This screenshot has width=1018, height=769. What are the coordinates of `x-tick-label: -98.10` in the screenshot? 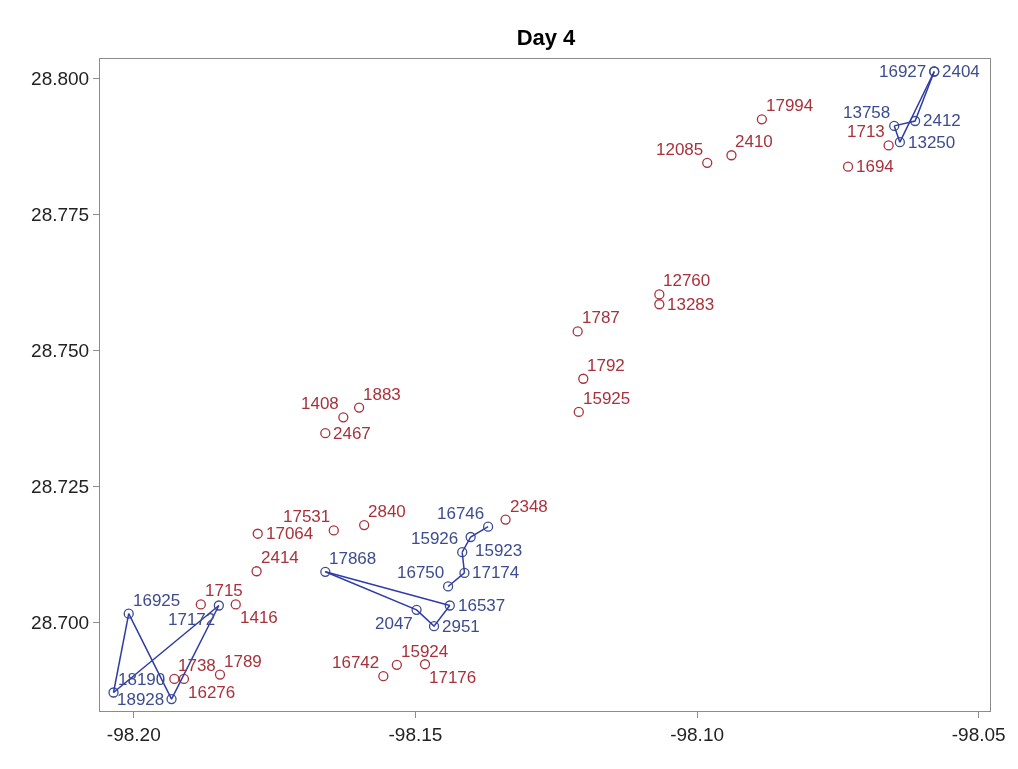 It's located at (697, 734).